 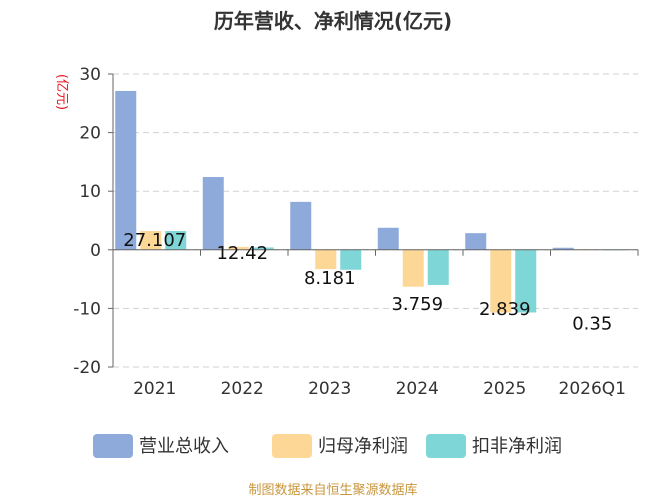 What do you see at coordinates (417, 304) in the screenshot?
I see `data-label: 3.759` at bounding box center [417, 304].